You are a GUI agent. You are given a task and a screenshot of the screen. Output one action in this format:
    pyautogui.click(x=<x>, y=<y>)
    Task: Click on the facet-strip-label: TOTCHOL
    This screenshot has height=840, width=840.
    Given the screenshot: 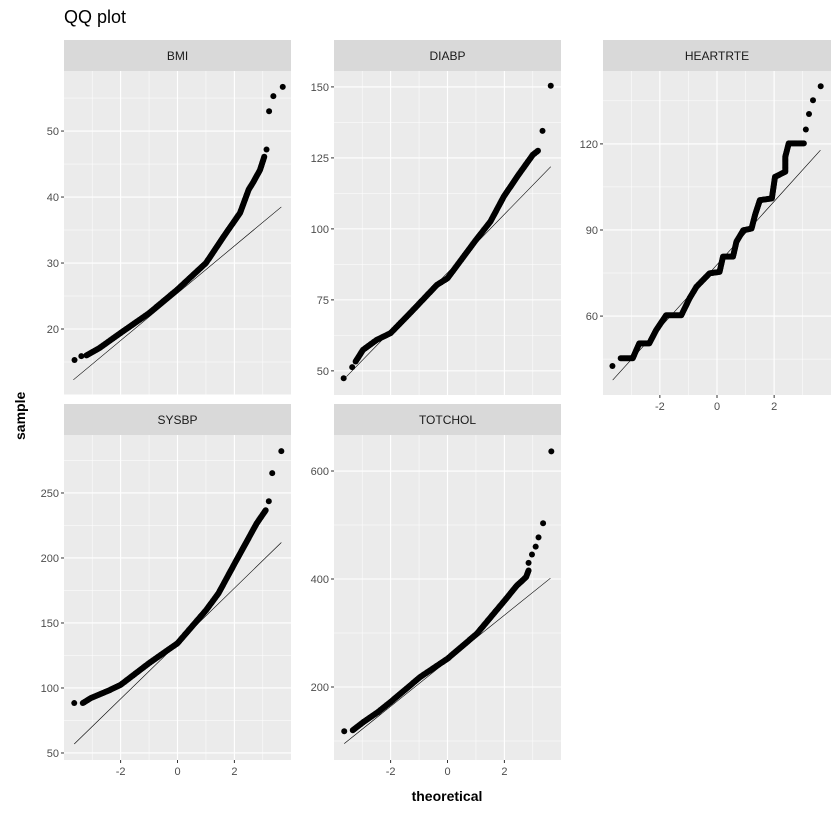 What is the action you would take?
    pyautogui.click(x=447, y=420)
    